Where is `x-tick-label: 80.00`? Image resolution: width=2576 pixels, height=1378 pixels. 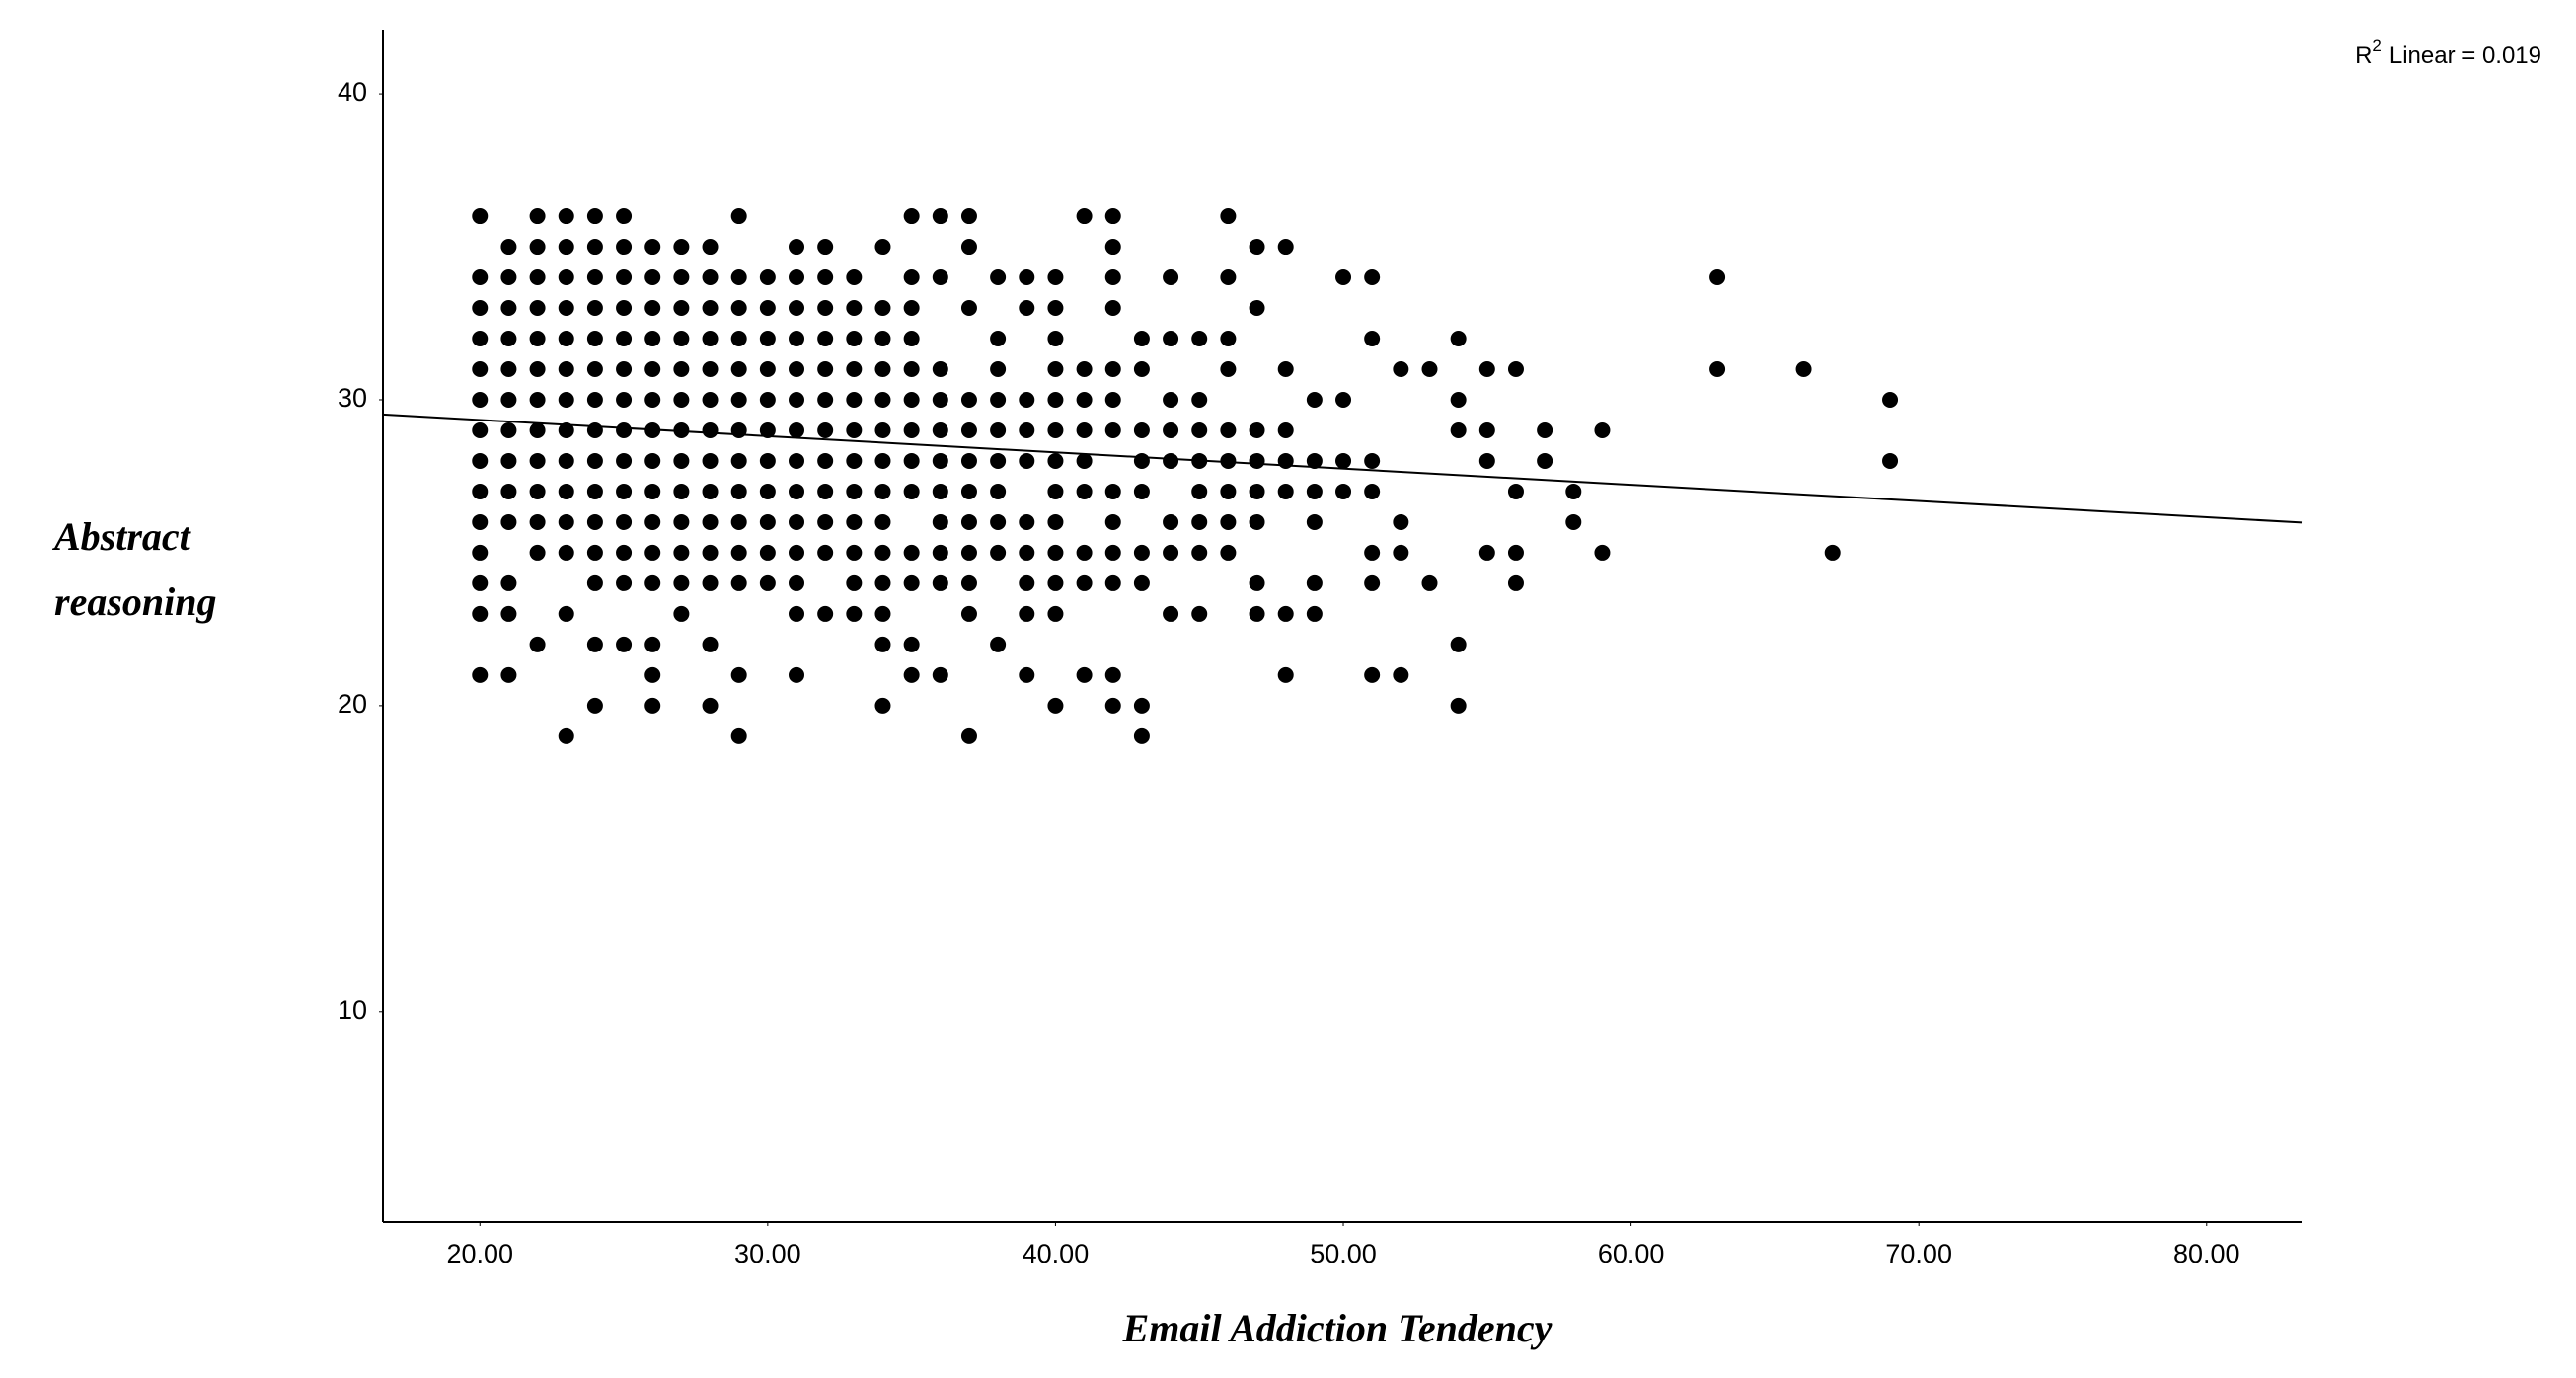 x-tick-label: 80.00 is located at coordinates (2207, 1253).